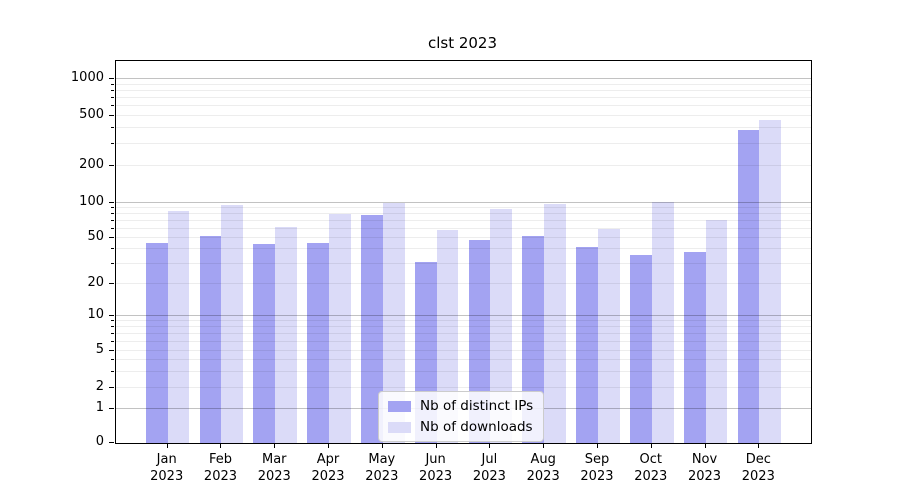 This screenshot has height=500, width=900. What do you see at coordinates (99, 441) in the screenshot?
I see `ytick-label-0: 0` at bounding box center [99, 441].